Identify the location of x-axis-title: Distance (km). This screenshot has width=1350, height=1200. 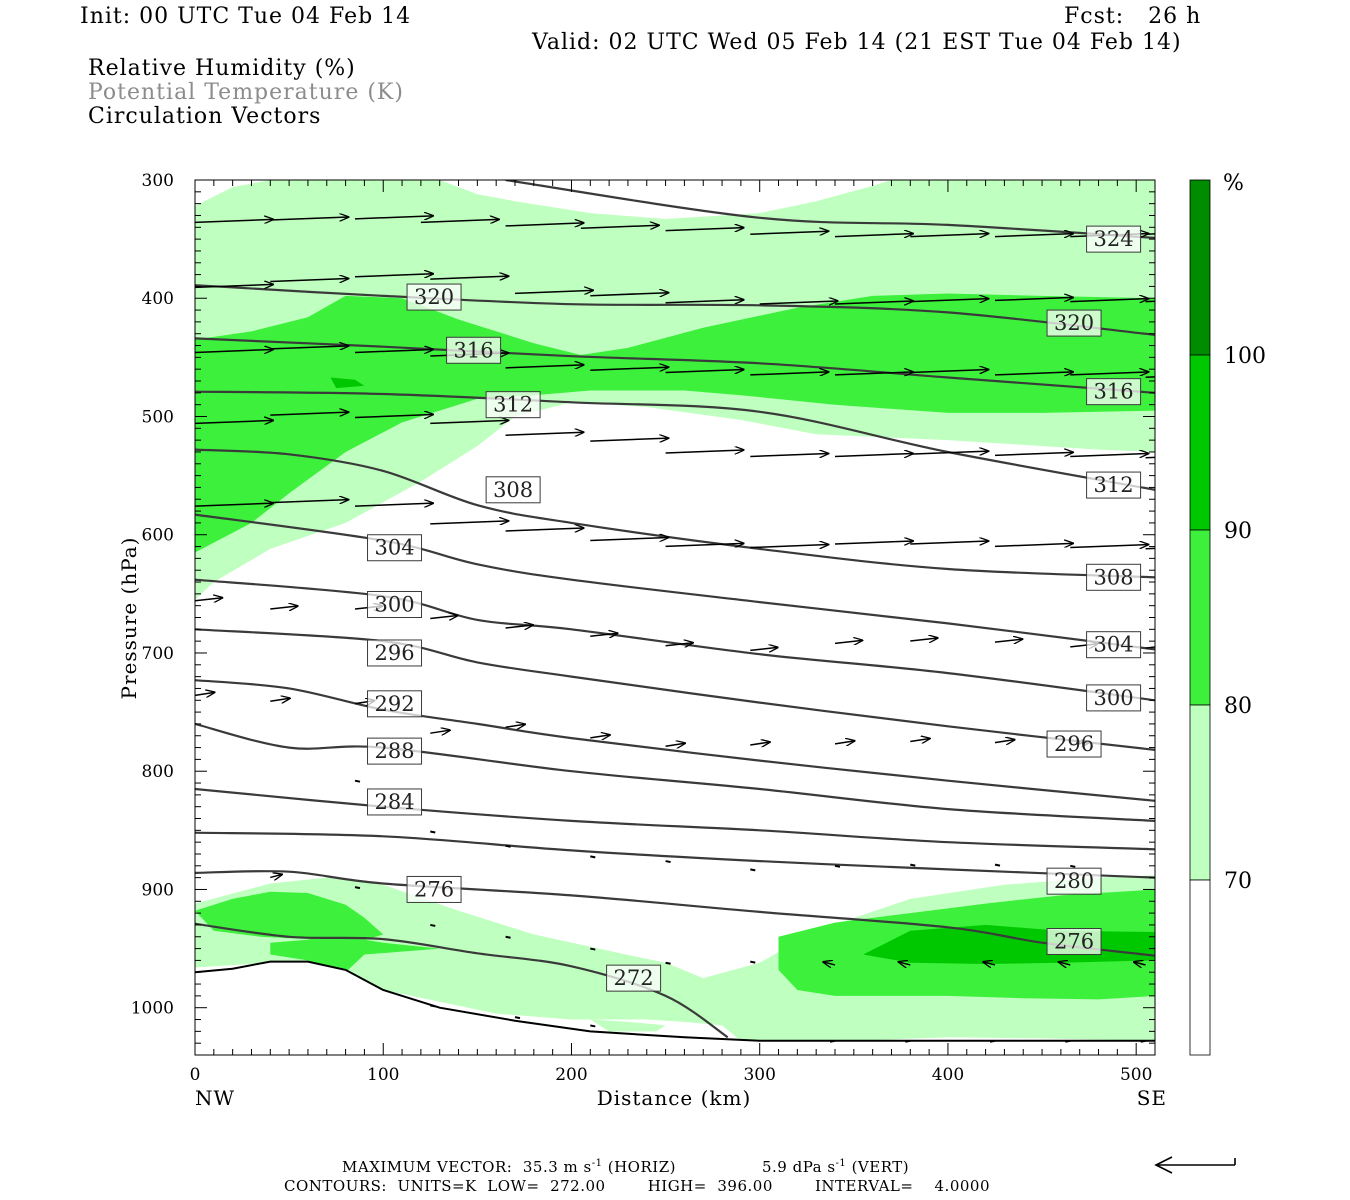
(674, 1098).